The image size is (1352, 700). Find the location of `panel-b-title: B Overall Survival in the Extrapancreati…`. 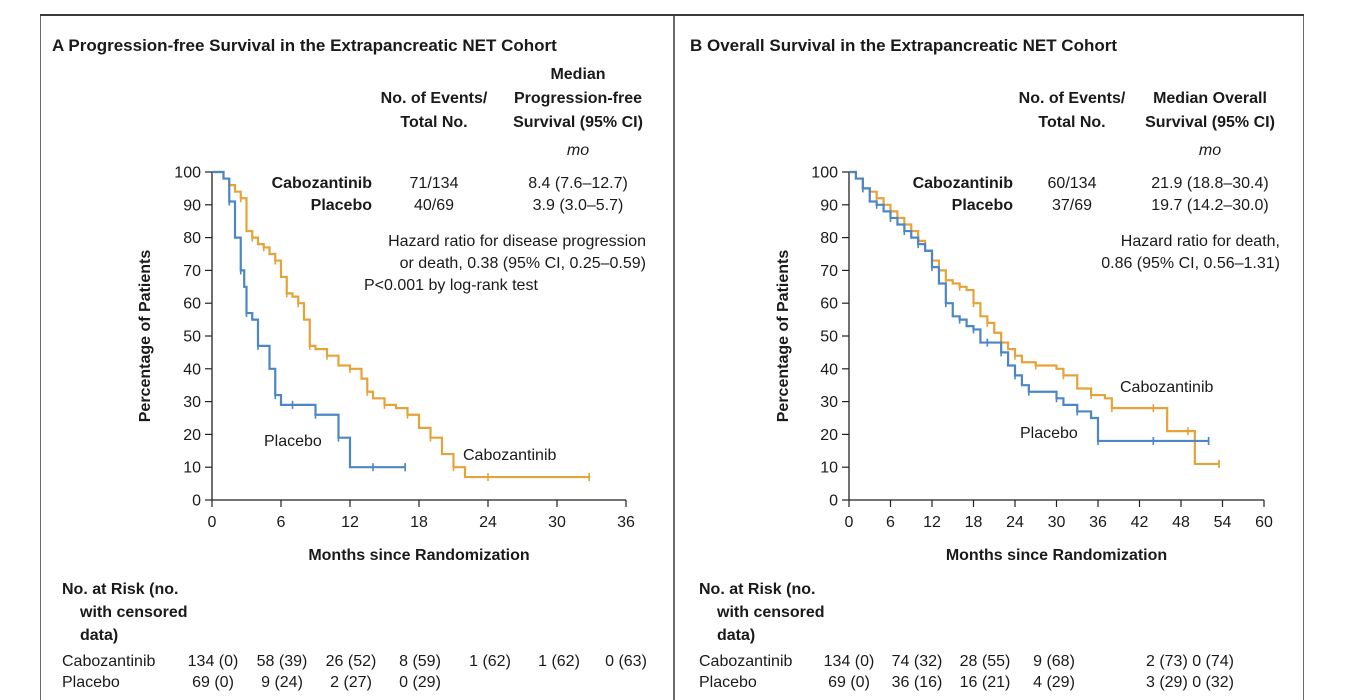

panel-b-title: B Overall Survival in the Extrapancreati… is located at coordinates (903, 45).